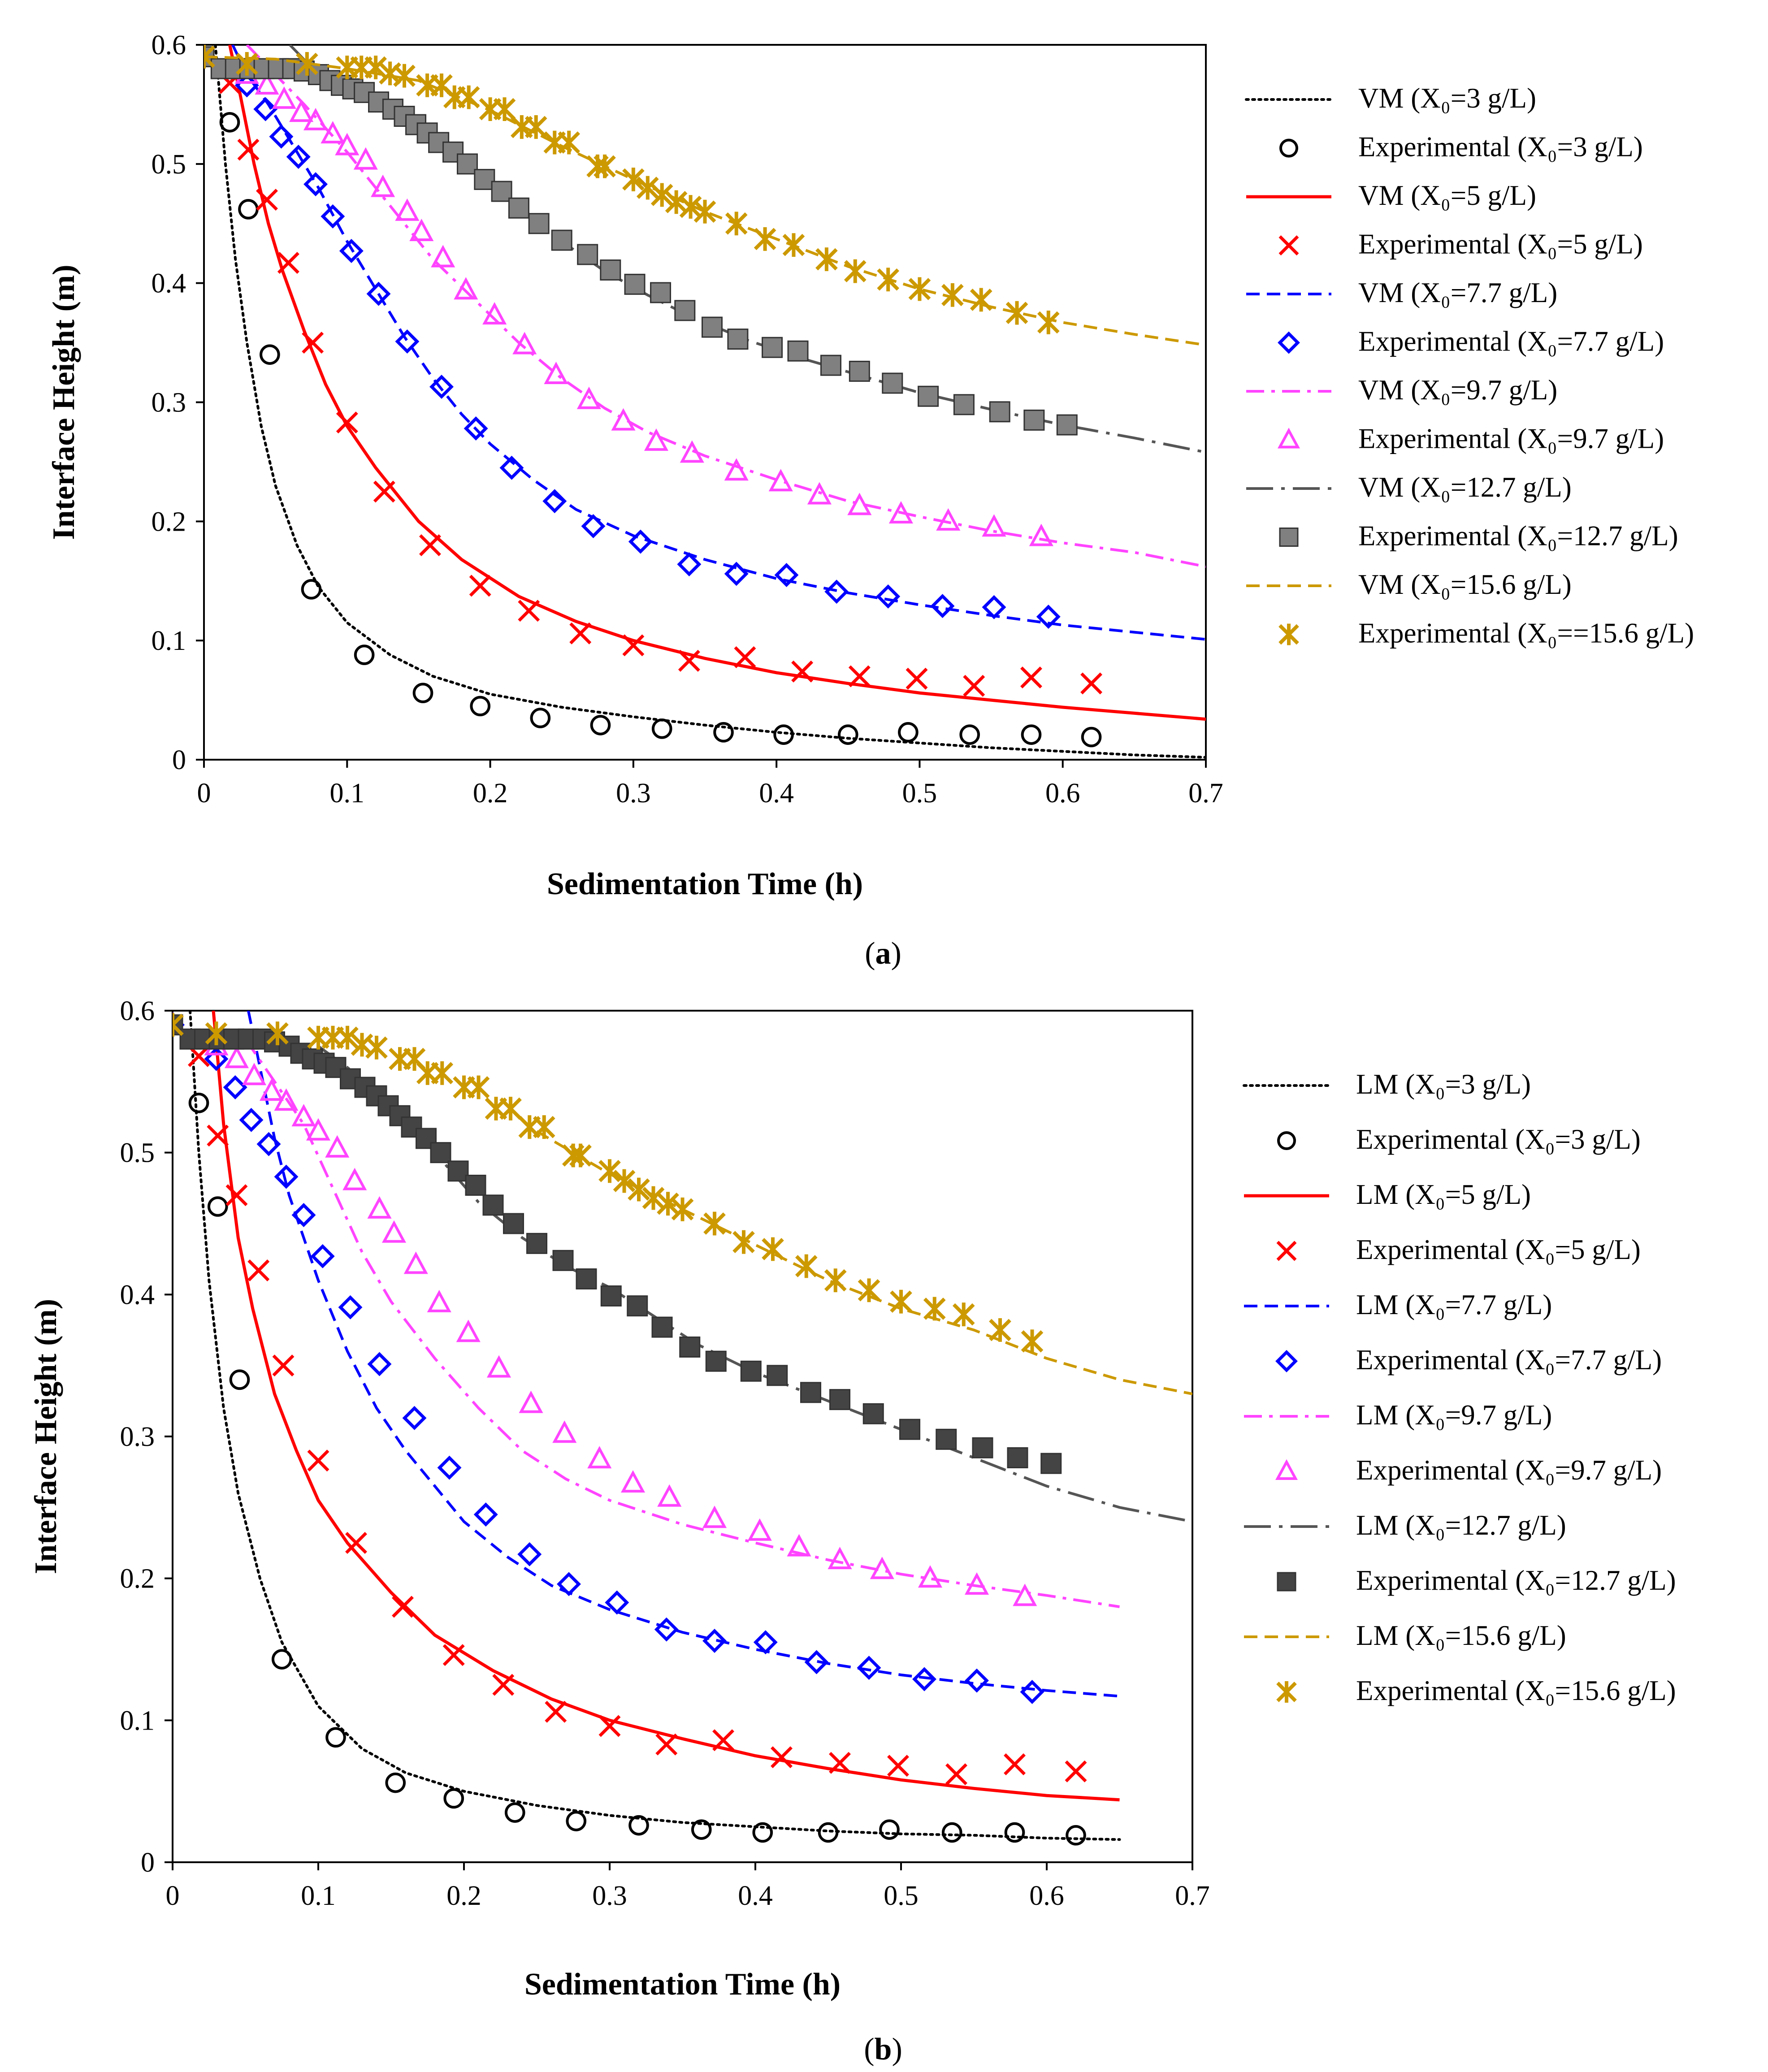  I want to click on legend-label: Experimental (X₀=5 g/L), so click(1500, 244).